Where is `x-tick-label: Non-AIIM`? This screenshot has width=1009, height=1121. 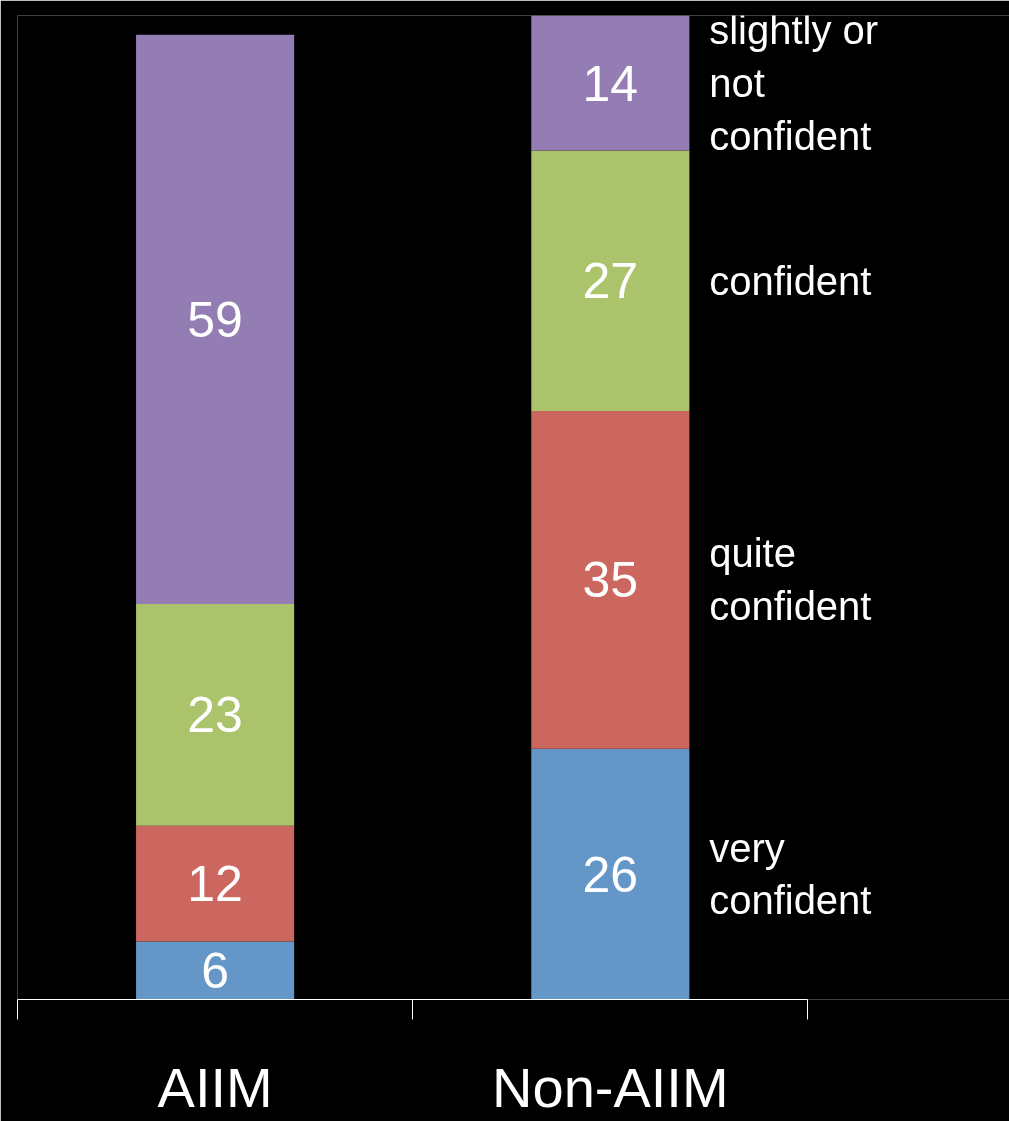 x-tick-label: Non-AIIM is located at coordinates (610, 1087).